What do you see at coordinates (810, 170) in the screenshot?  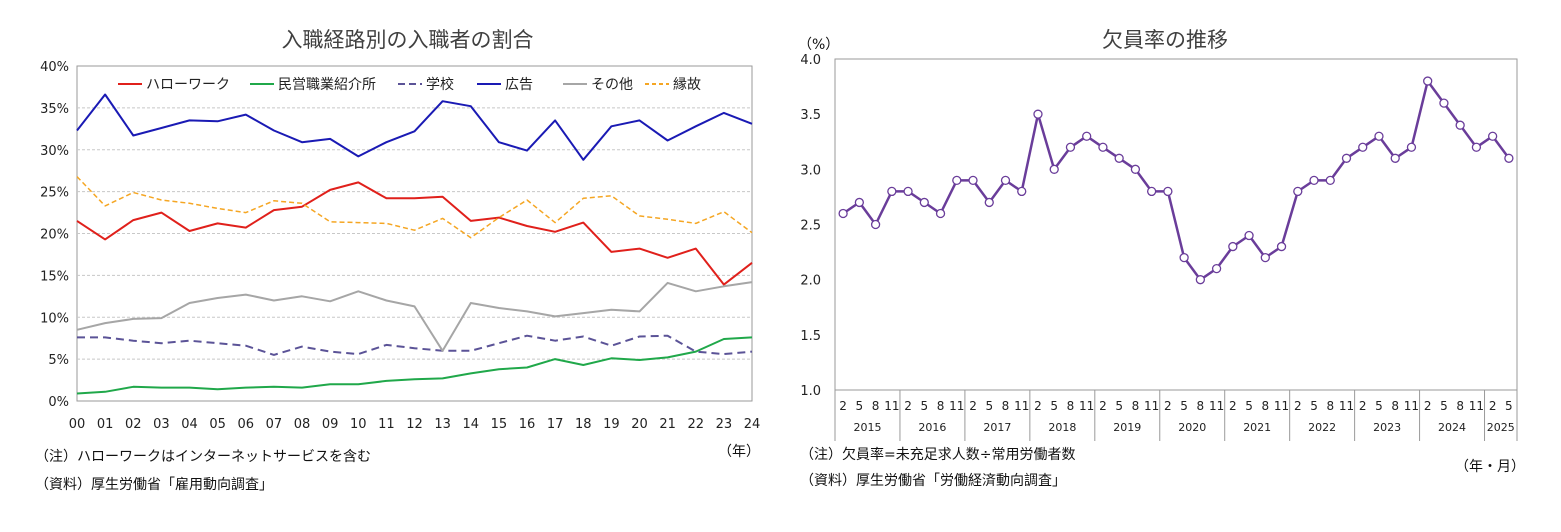 I see `right-y-tick-label: 3.0` at bounding box center [810, 170].